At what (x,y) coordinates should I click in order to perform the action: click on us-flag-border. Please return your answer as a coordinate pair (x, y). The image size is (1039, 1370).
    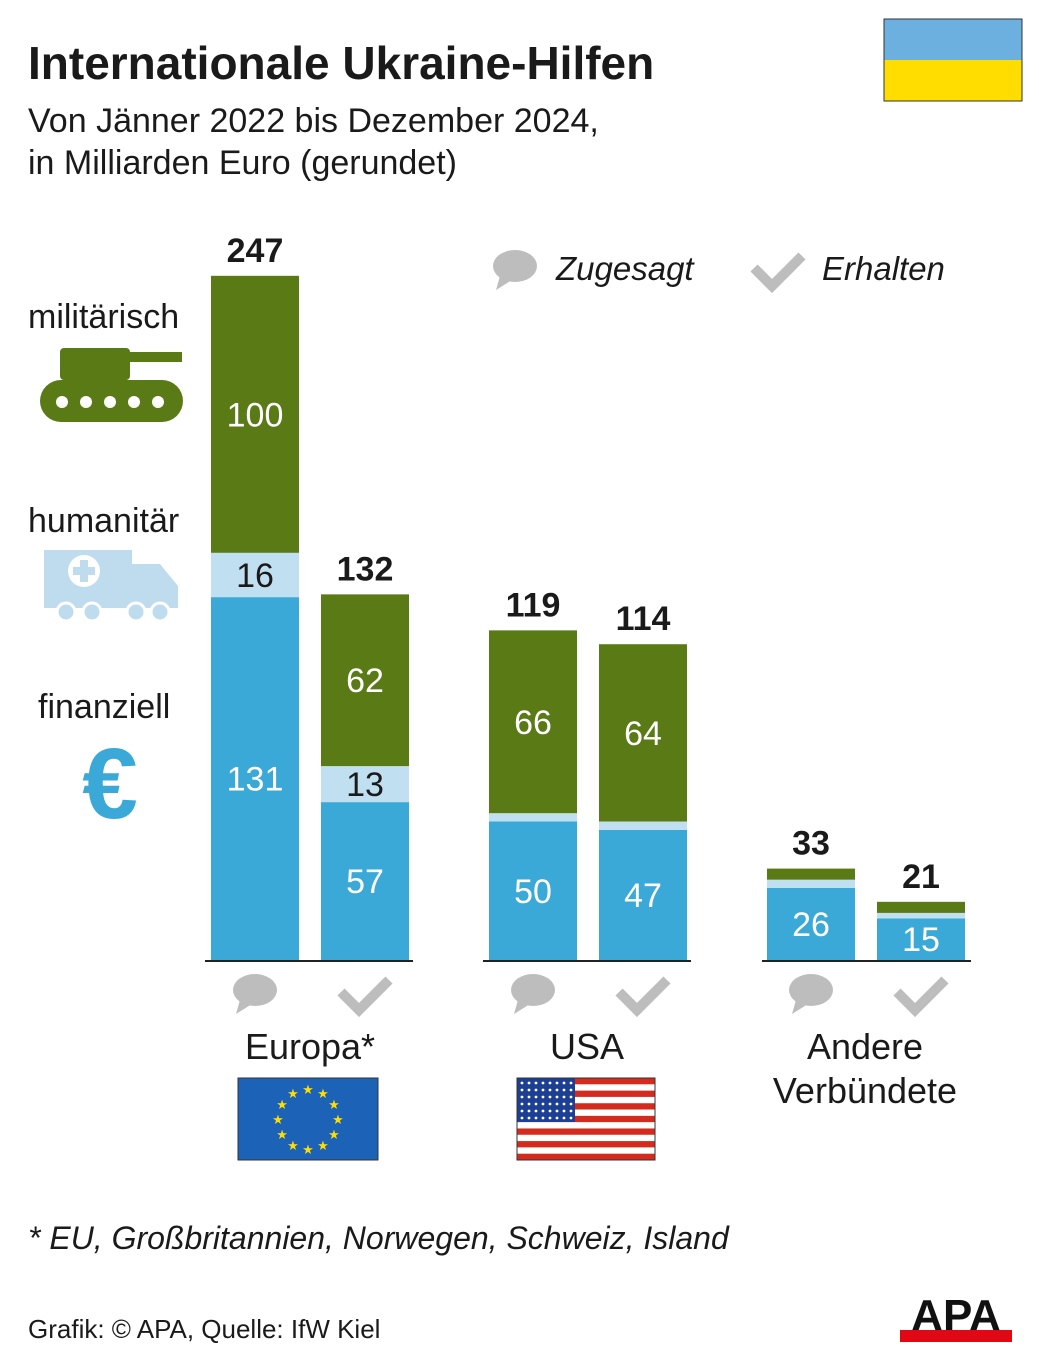
    Looking at the image, I should click on (586, 1119).